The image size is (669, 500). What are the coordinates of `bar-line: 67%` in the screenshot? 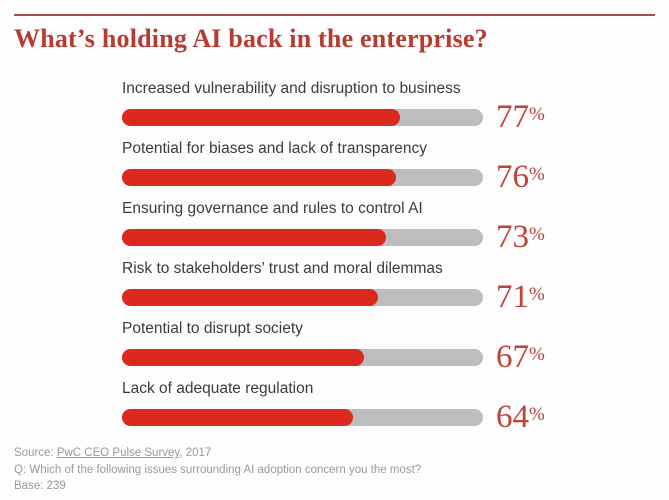 It's located at (392, 356).